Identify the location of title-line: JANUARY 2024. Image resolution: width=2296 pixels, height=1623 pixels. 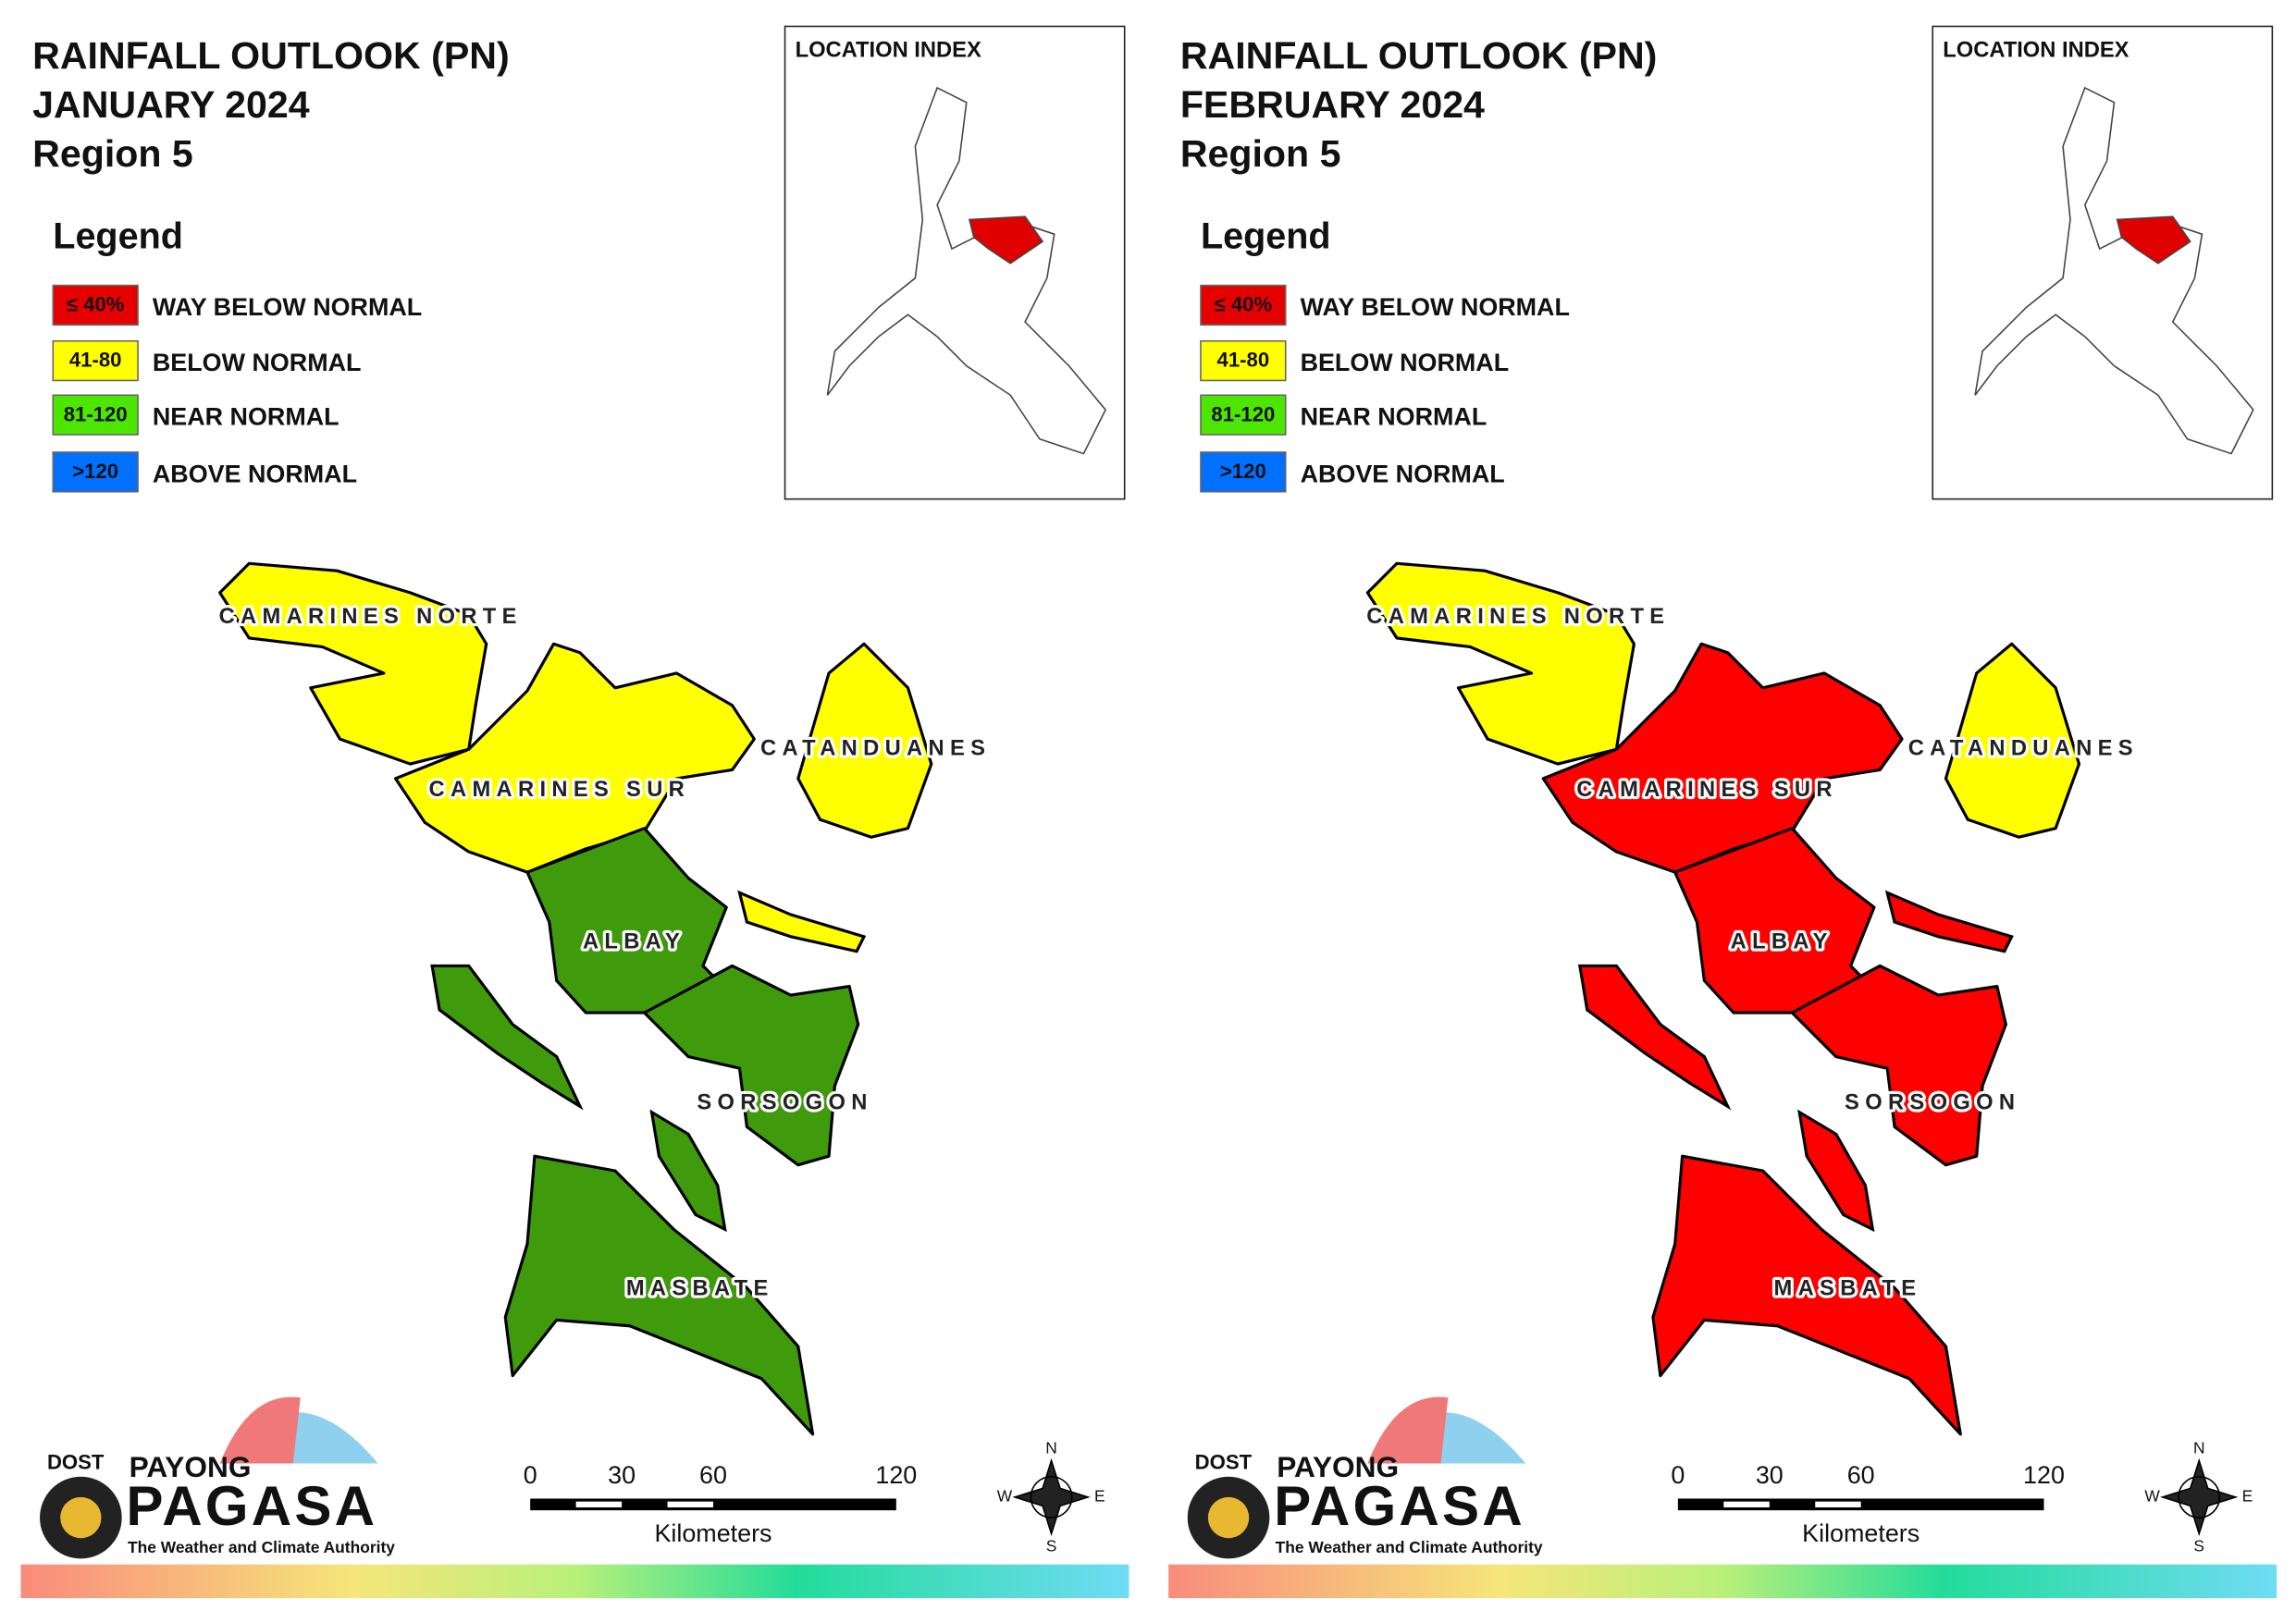
(171, 104).